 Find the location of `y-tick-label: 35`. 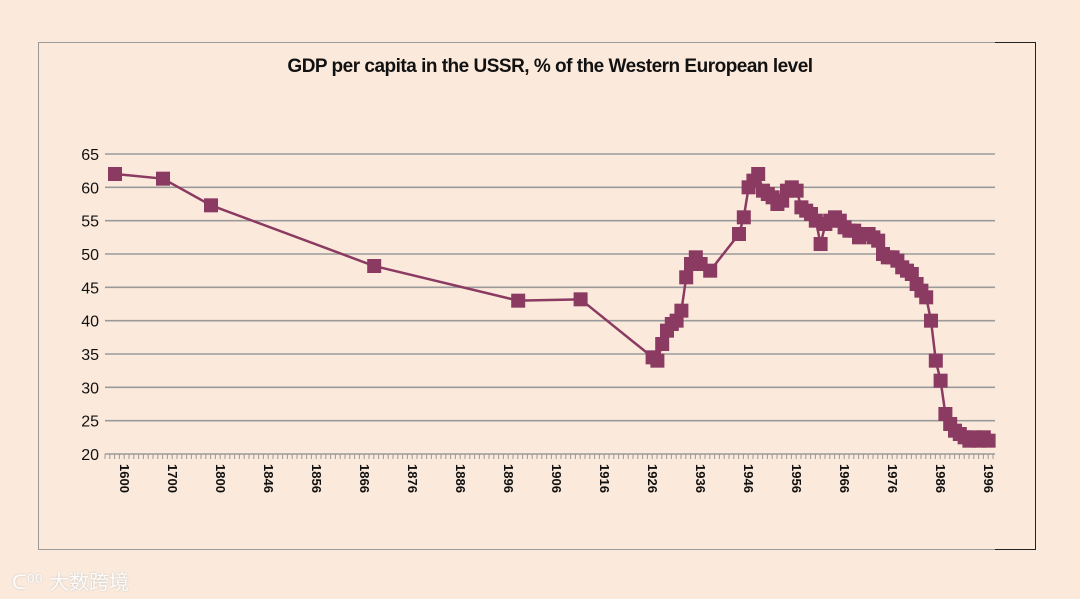

y-tick-label: 35 is located at coordinates (90, 355).